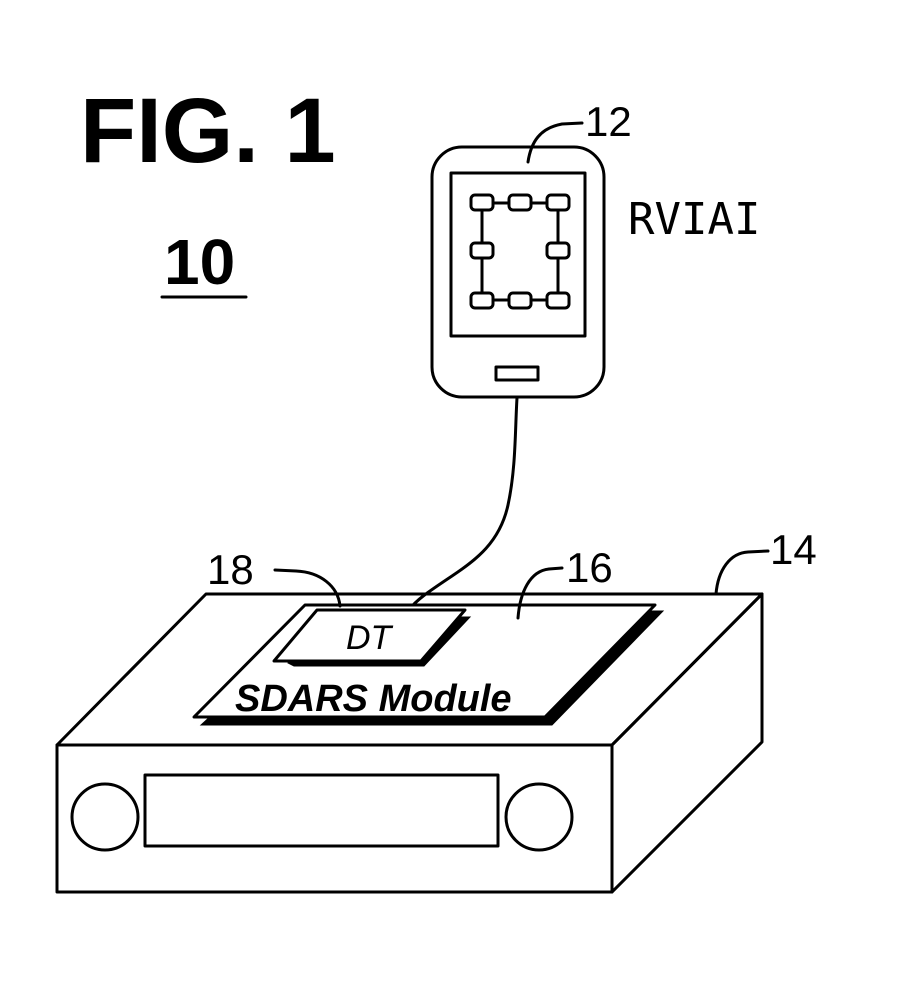 This screenshot has height=1002, width=912. I want to click on figure-title: FIG. 1, so click(208, 131).